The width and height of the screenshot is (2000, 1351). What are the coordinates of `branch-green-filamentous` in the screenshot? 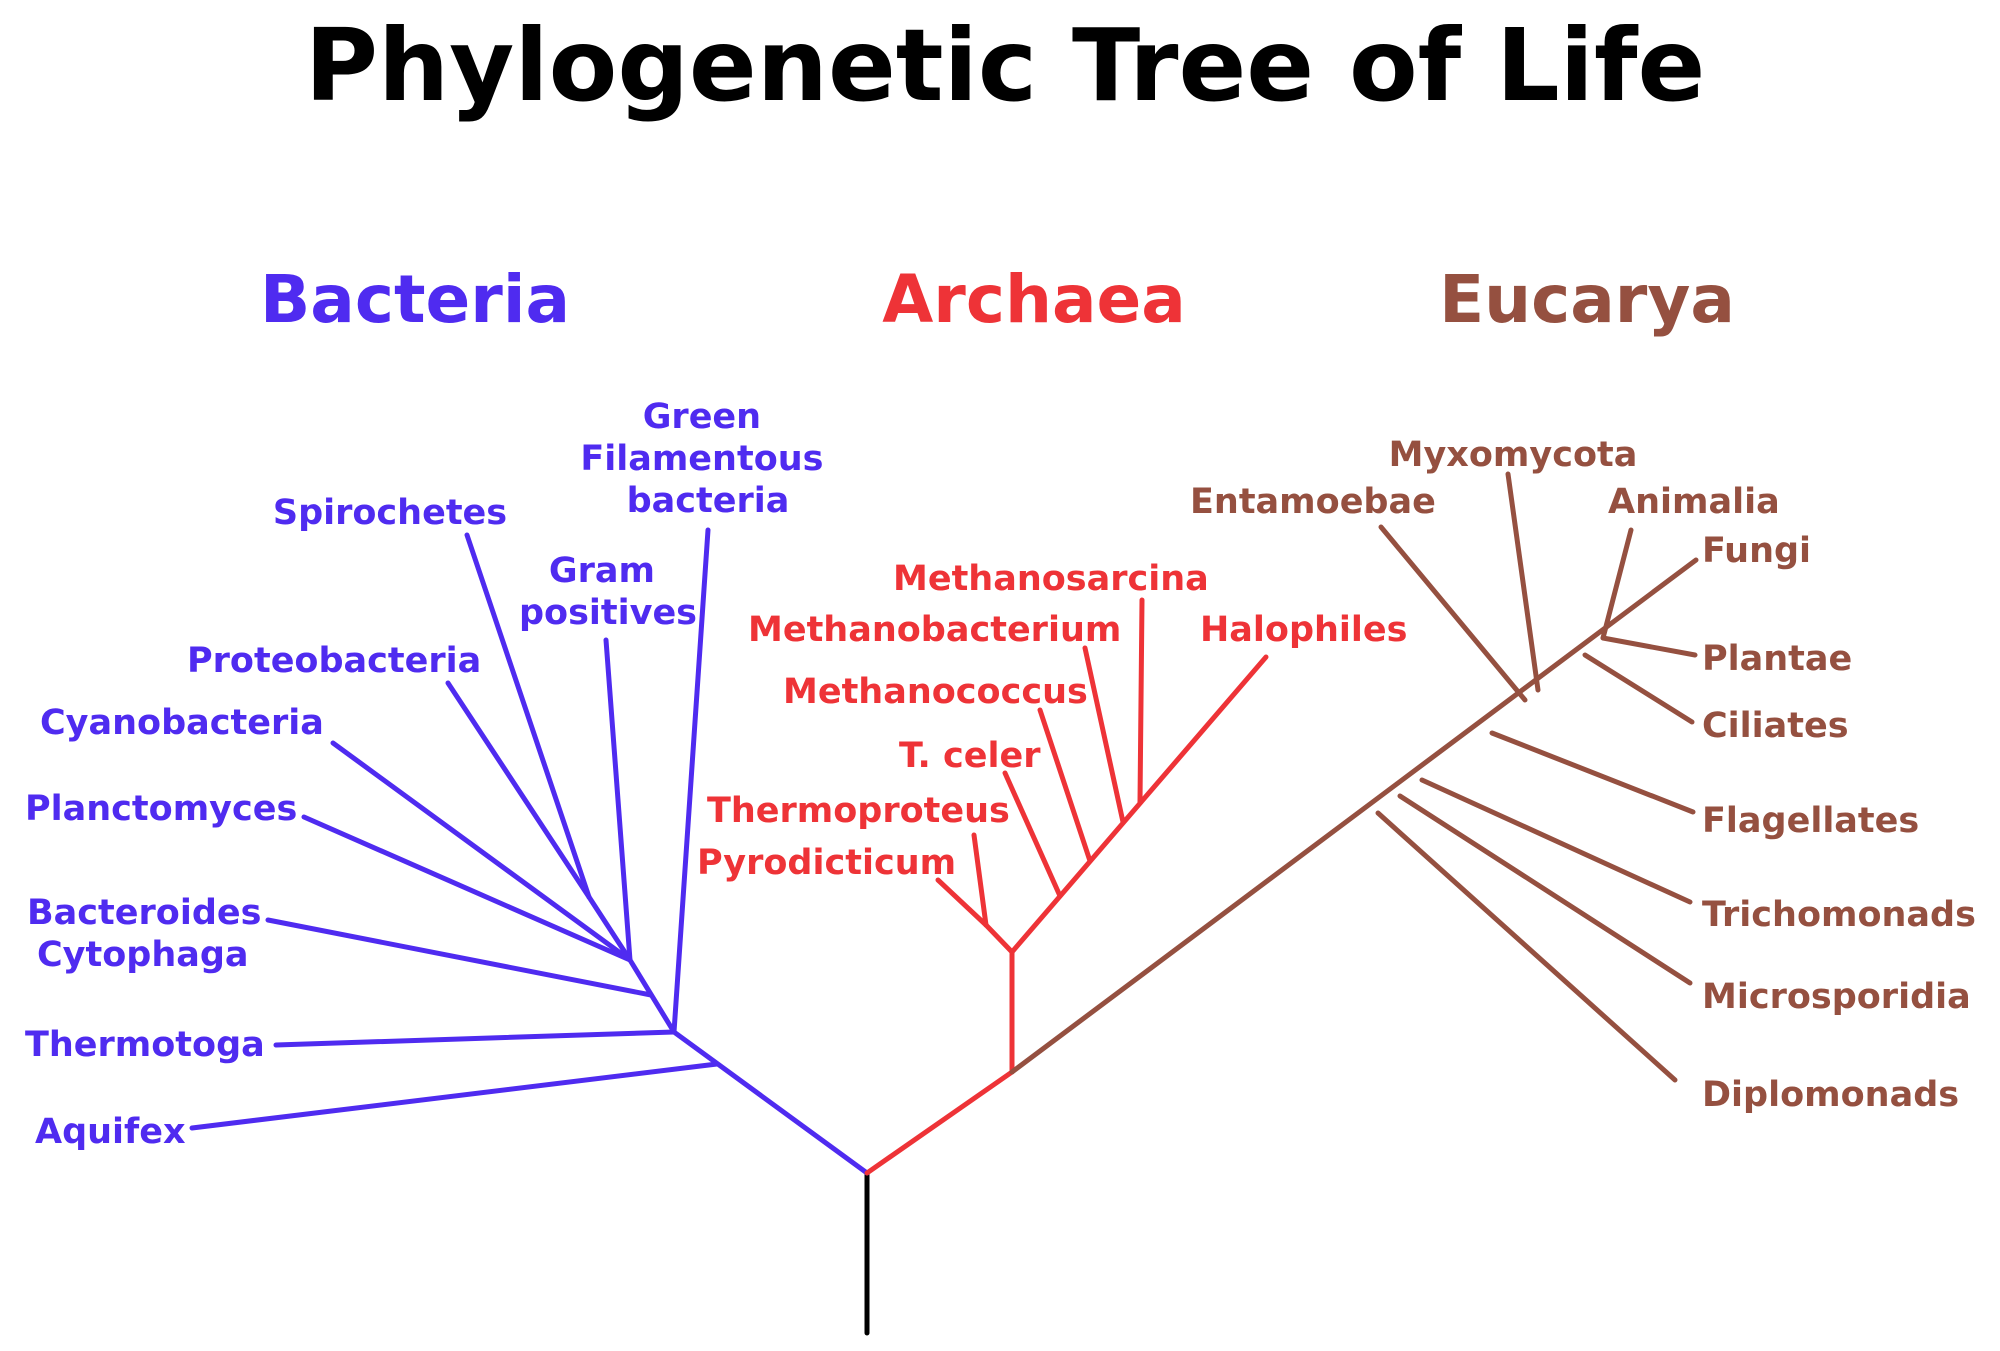 It's located at (691, 781).